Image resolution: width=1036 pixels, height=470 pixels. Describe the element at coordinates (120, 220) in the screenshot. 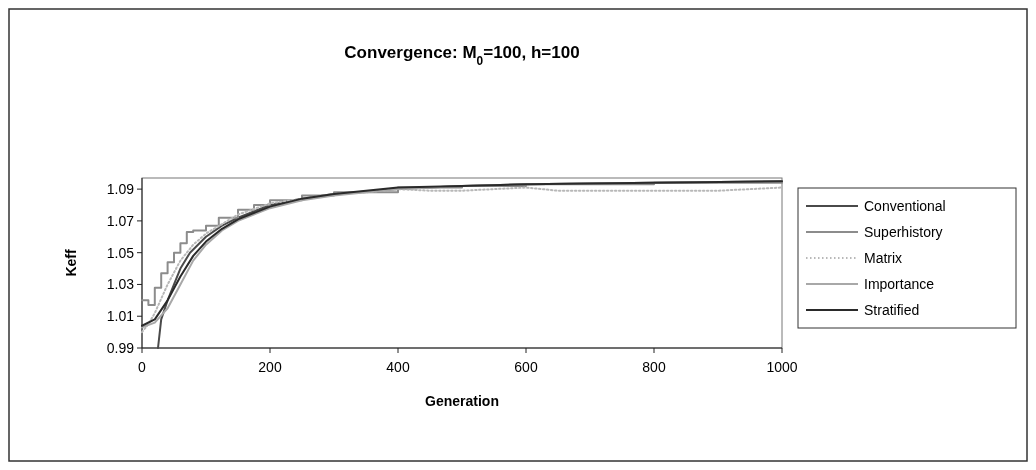

I see `y-tick-label: 1.07` at that location.